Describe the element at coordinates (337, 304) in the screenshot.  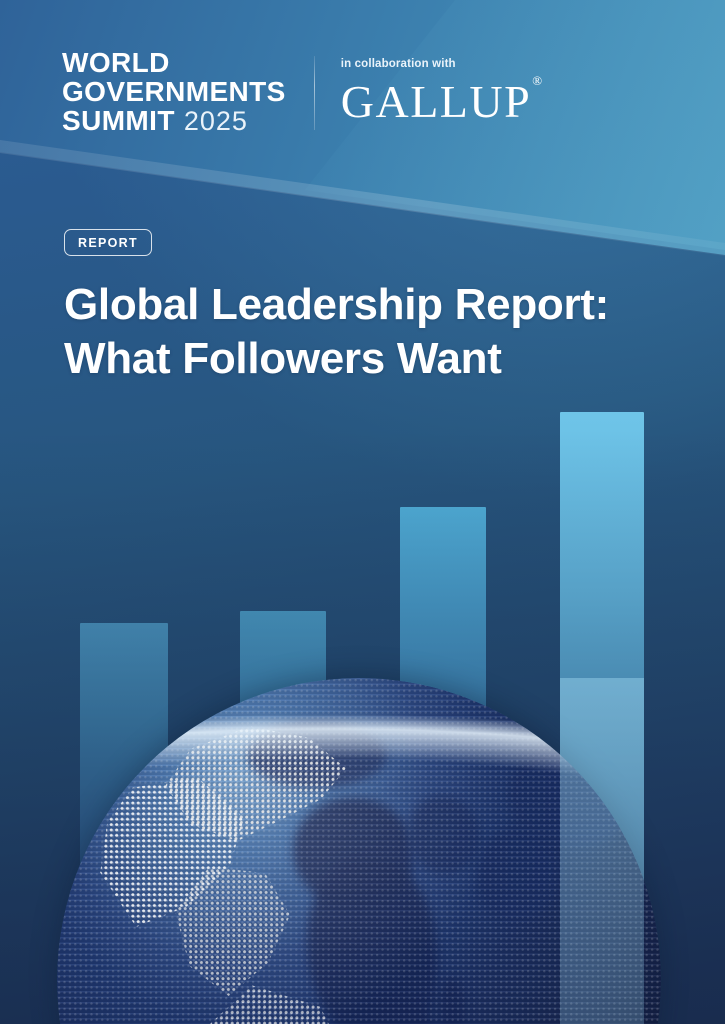
I see `page-title-line-1: Global Leadership Report:` at that location.